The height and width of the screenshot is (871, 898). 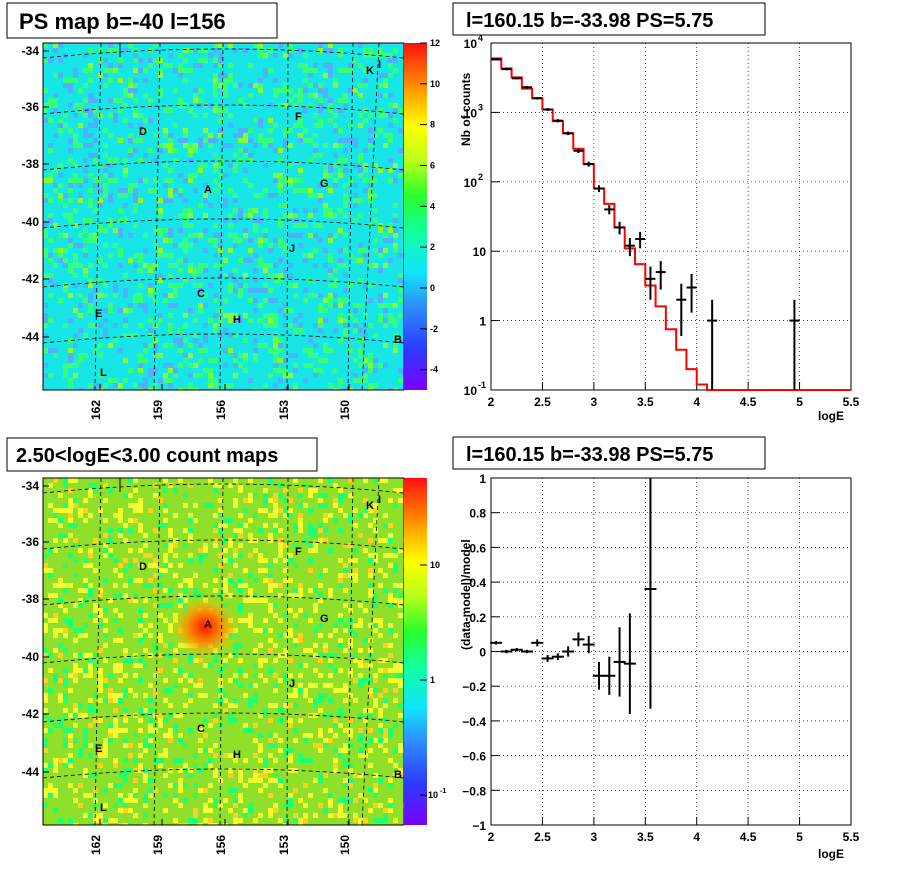 I want to click on source-label-F: F, so click(x=298, y=117).